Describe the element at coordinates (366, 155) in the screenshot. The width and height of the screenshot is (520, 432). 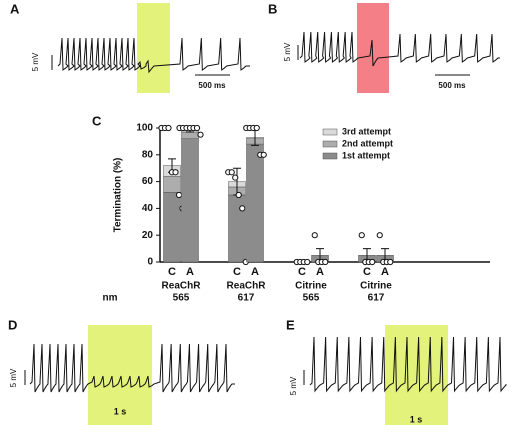
I see `legend-label: 1st attempt` at that location.